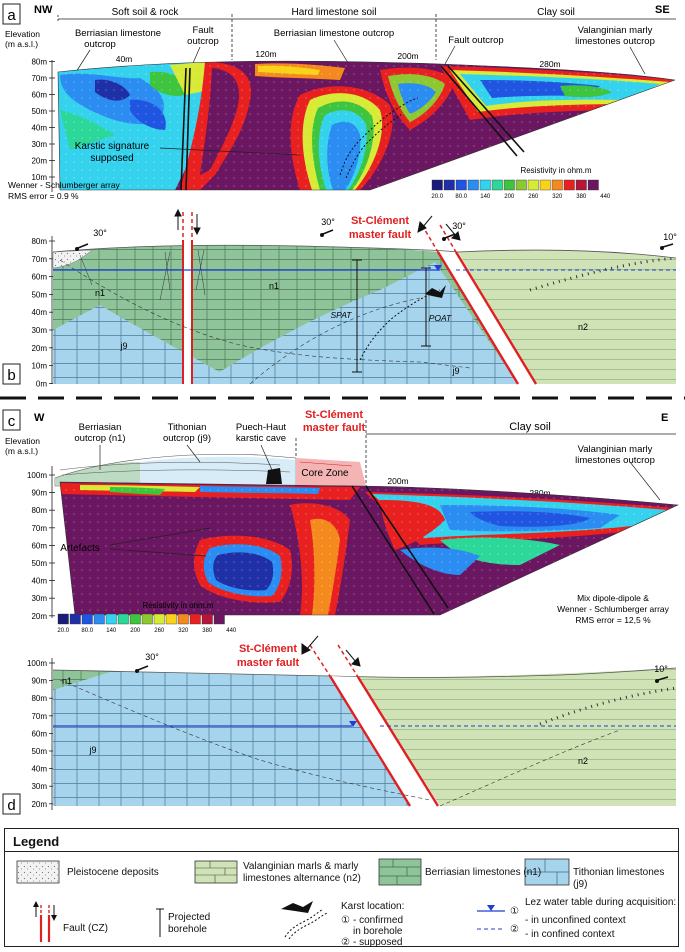 The image size is (685, 952). Describe the element at coordinates (555, 170) in the screenshot. I see `resistivity-title-a: Resistivity in ohm.m` at that location.